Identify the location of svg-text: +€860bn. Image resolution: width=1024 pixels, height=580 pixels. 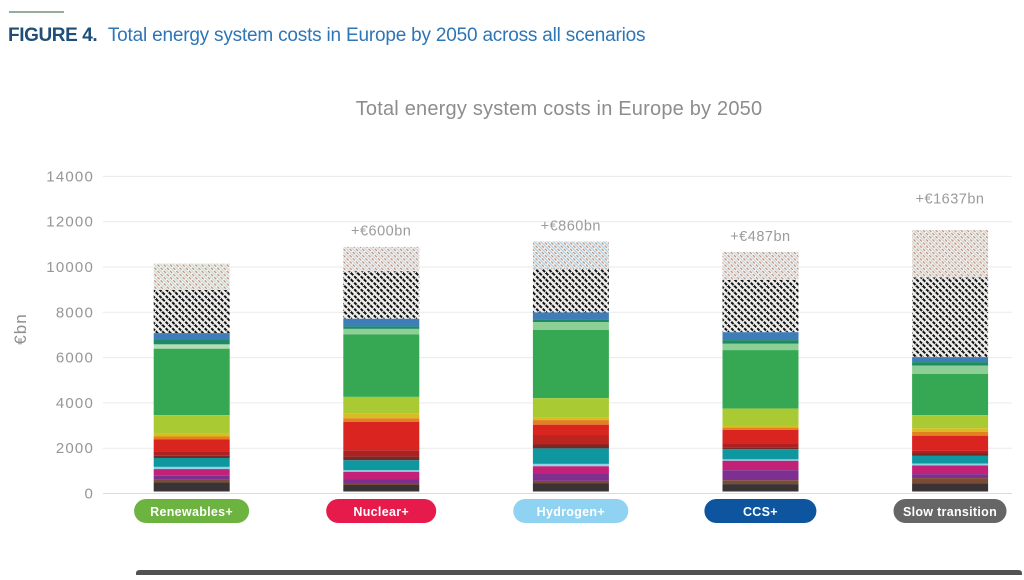
(571, 226).